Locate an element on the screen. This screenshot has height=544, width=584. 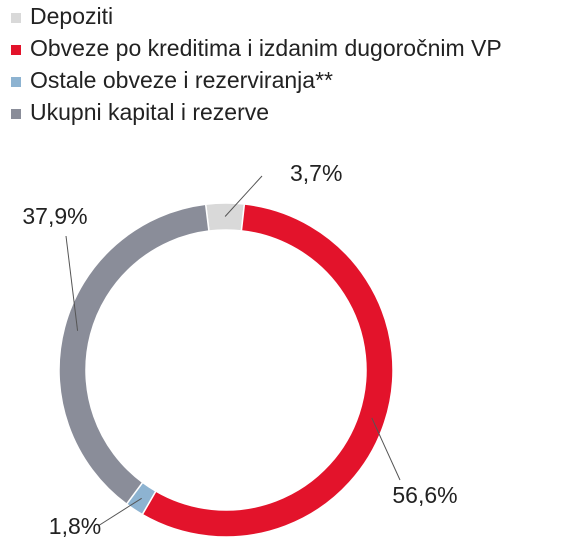
data-label: 1,8% is located at coordinates (75, 526).